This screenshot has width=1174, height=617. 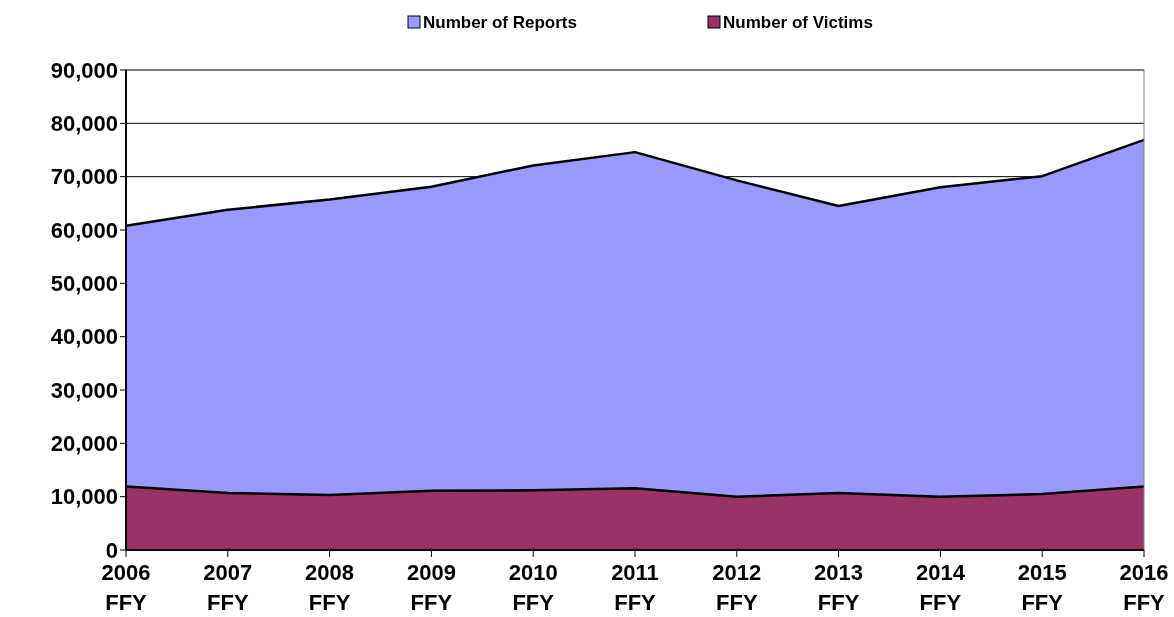 I want to click on x-tick-label: 2010 FFY, so click(x=533, y=587).